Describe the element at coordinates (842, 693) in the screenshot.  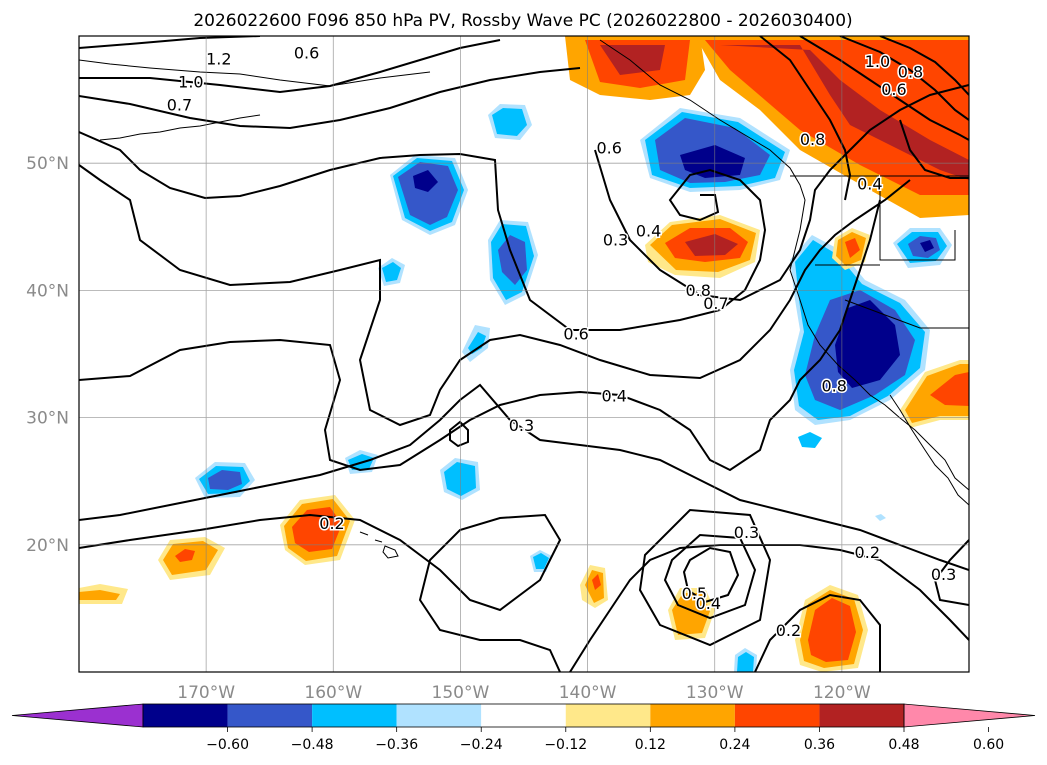
I see `lon-tick-label: 120°W` at that location.